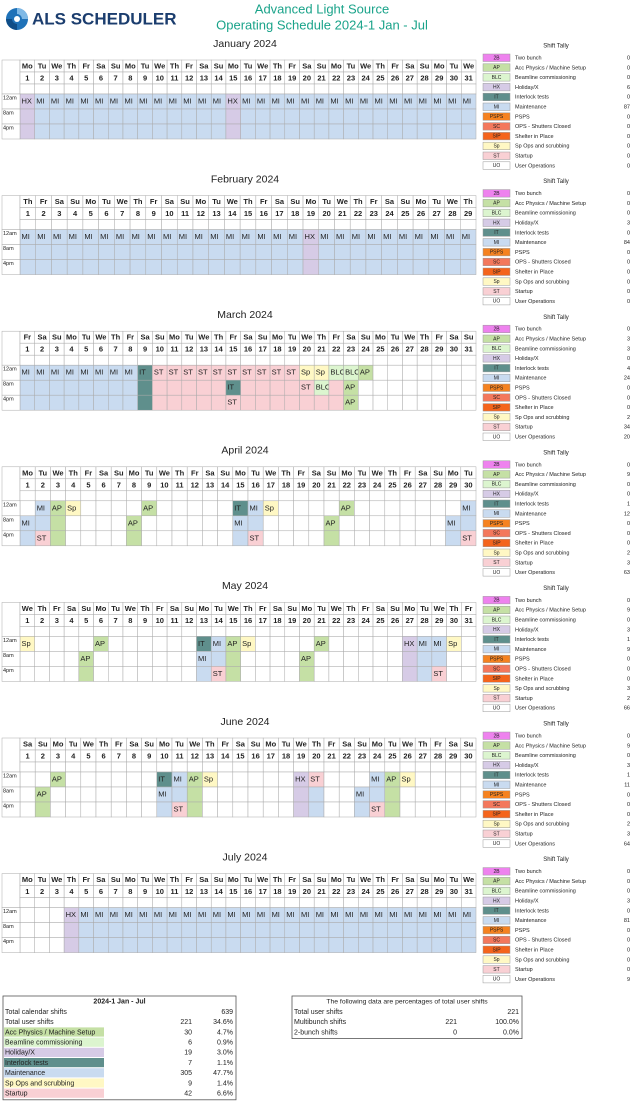  Describe the element at coordinates (496, 960) in the screenshot. I see `legend-code: Sp` at that location.